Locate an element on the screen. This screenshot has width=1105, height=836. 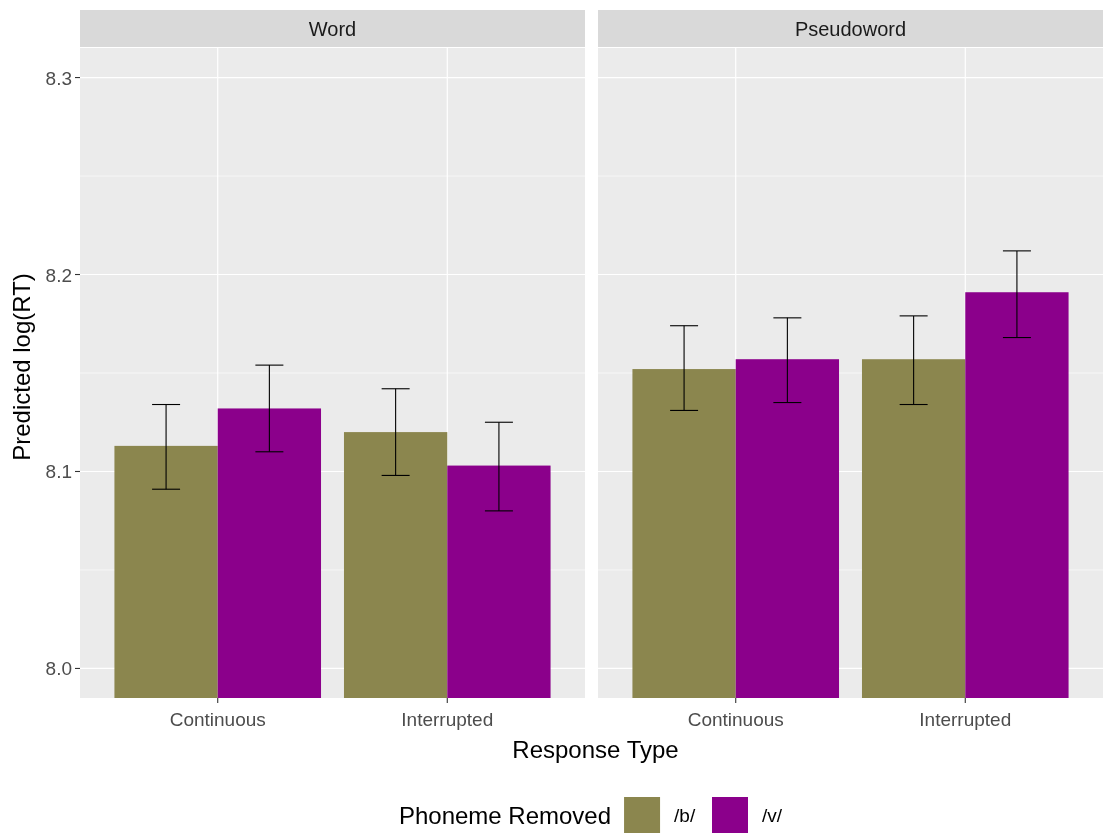
y-tick-label: 8.1 is located at coordinates (58, 472).